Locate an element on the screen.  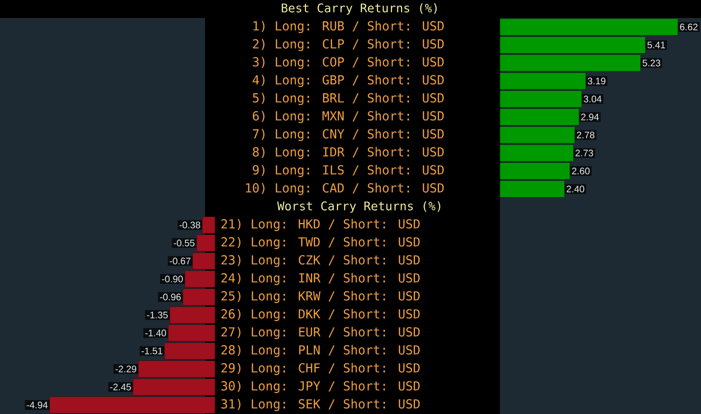
y-tick-label: 31) Long: SEK / Short: USD is located at coordinates (320, 405).